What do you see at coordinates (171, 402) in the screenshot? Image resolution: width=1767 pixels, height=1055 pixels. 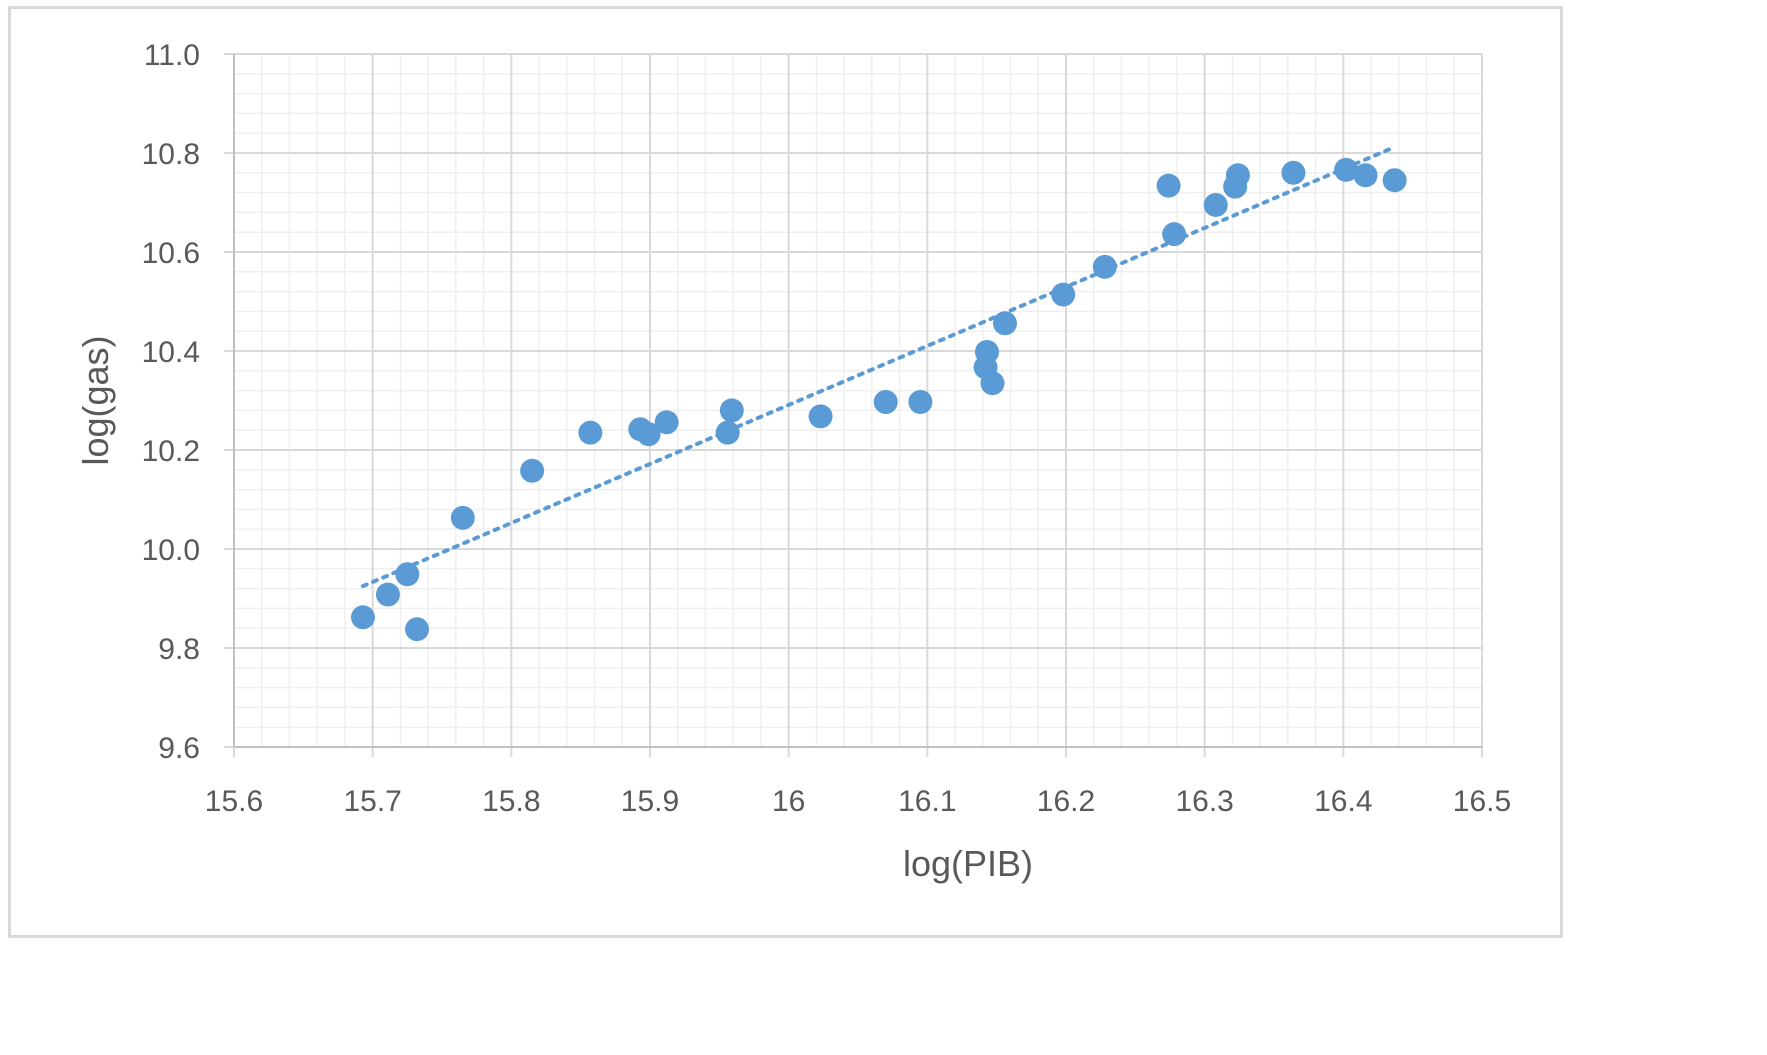 I see `y-tick-labels: 9.6 9.8 10.0 10.2 10.4 10.6 10.8 11.0` at bounding box center [171, 402].